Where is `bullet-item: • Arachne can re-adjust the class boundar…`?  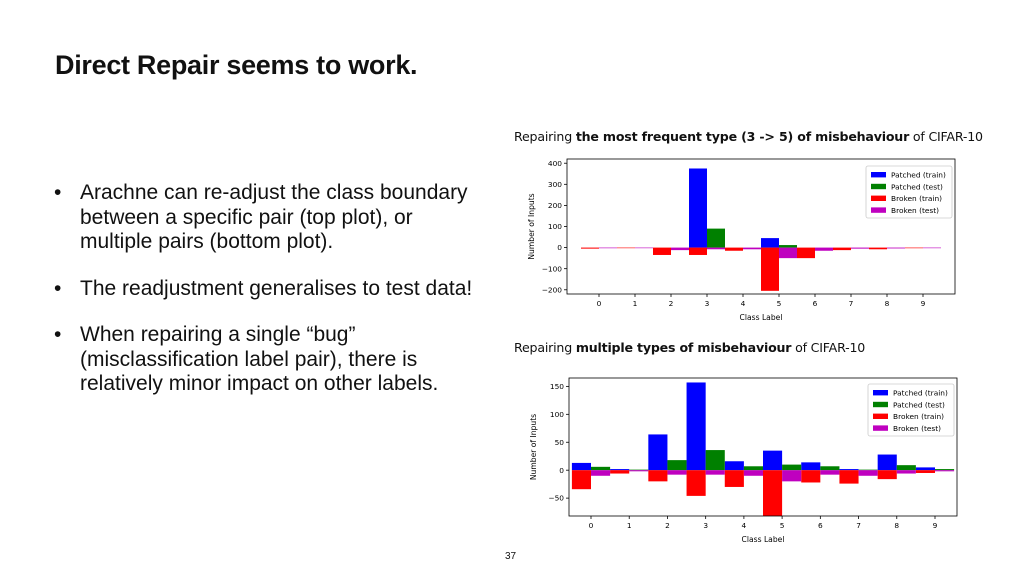 bullet-item: • Arachne can re-adjust the class boundar… is located at coordinates (264, 218).